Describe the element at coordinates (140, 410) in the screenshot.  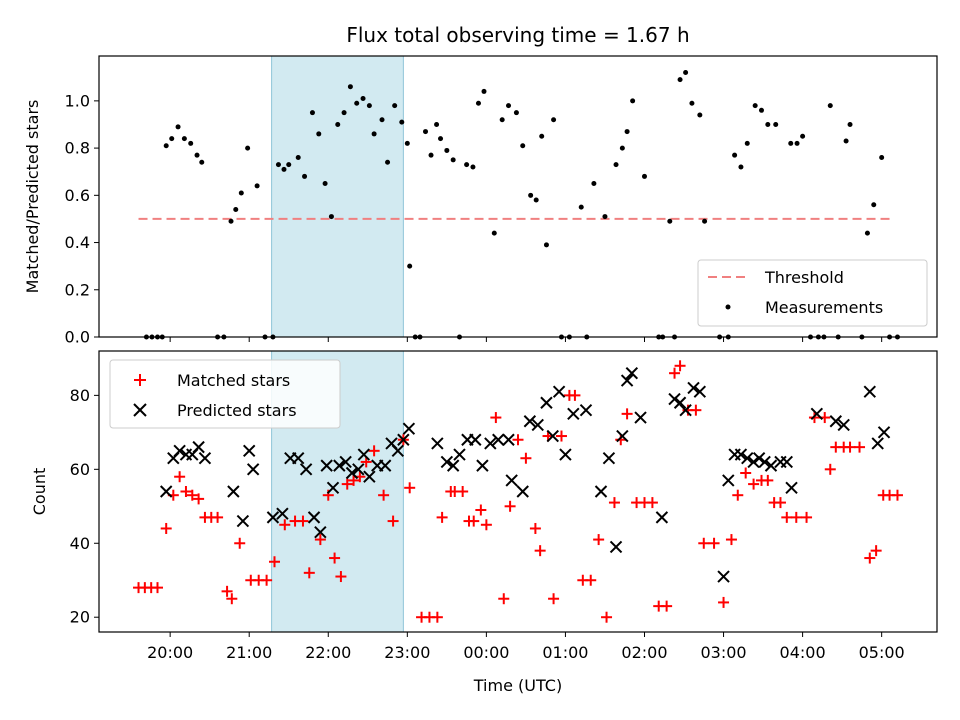
I see `legend-predicted-swatch` at that location.